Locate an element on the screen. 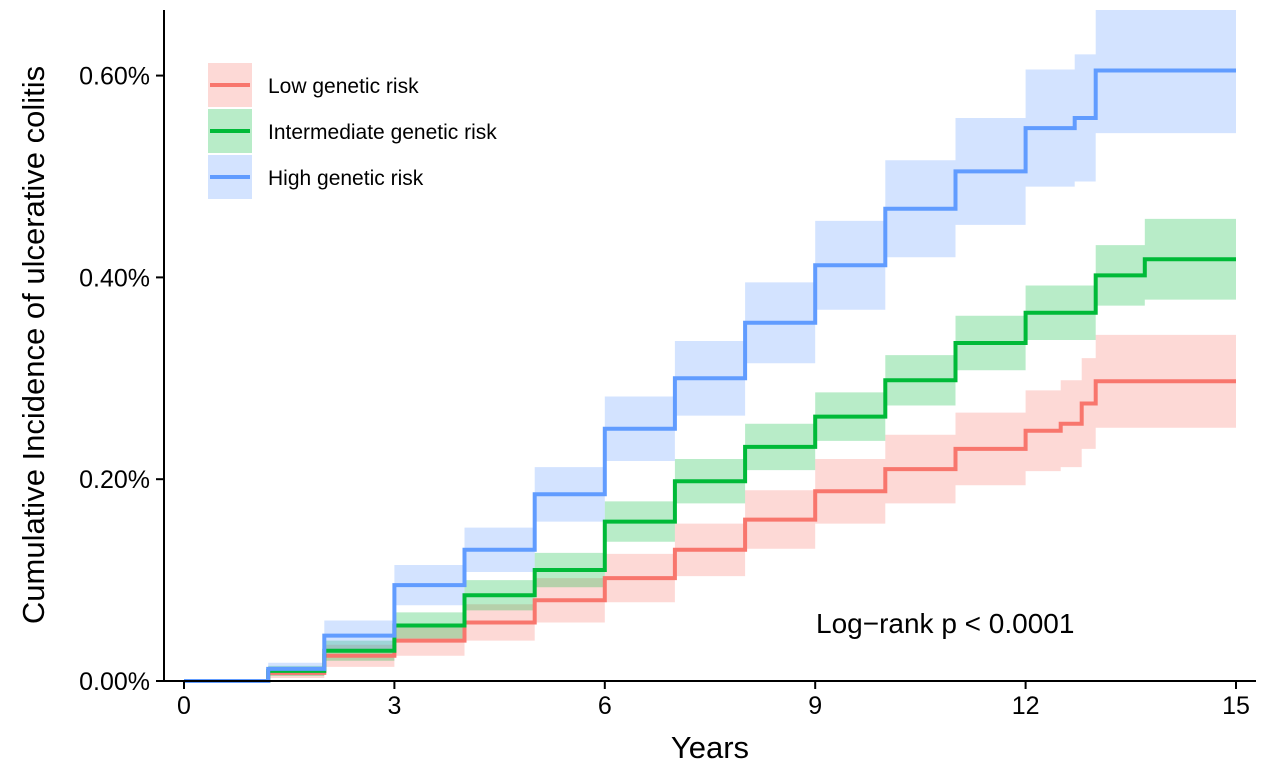  legend-item-2: High genetic risk is located at coordinates (316, 177).